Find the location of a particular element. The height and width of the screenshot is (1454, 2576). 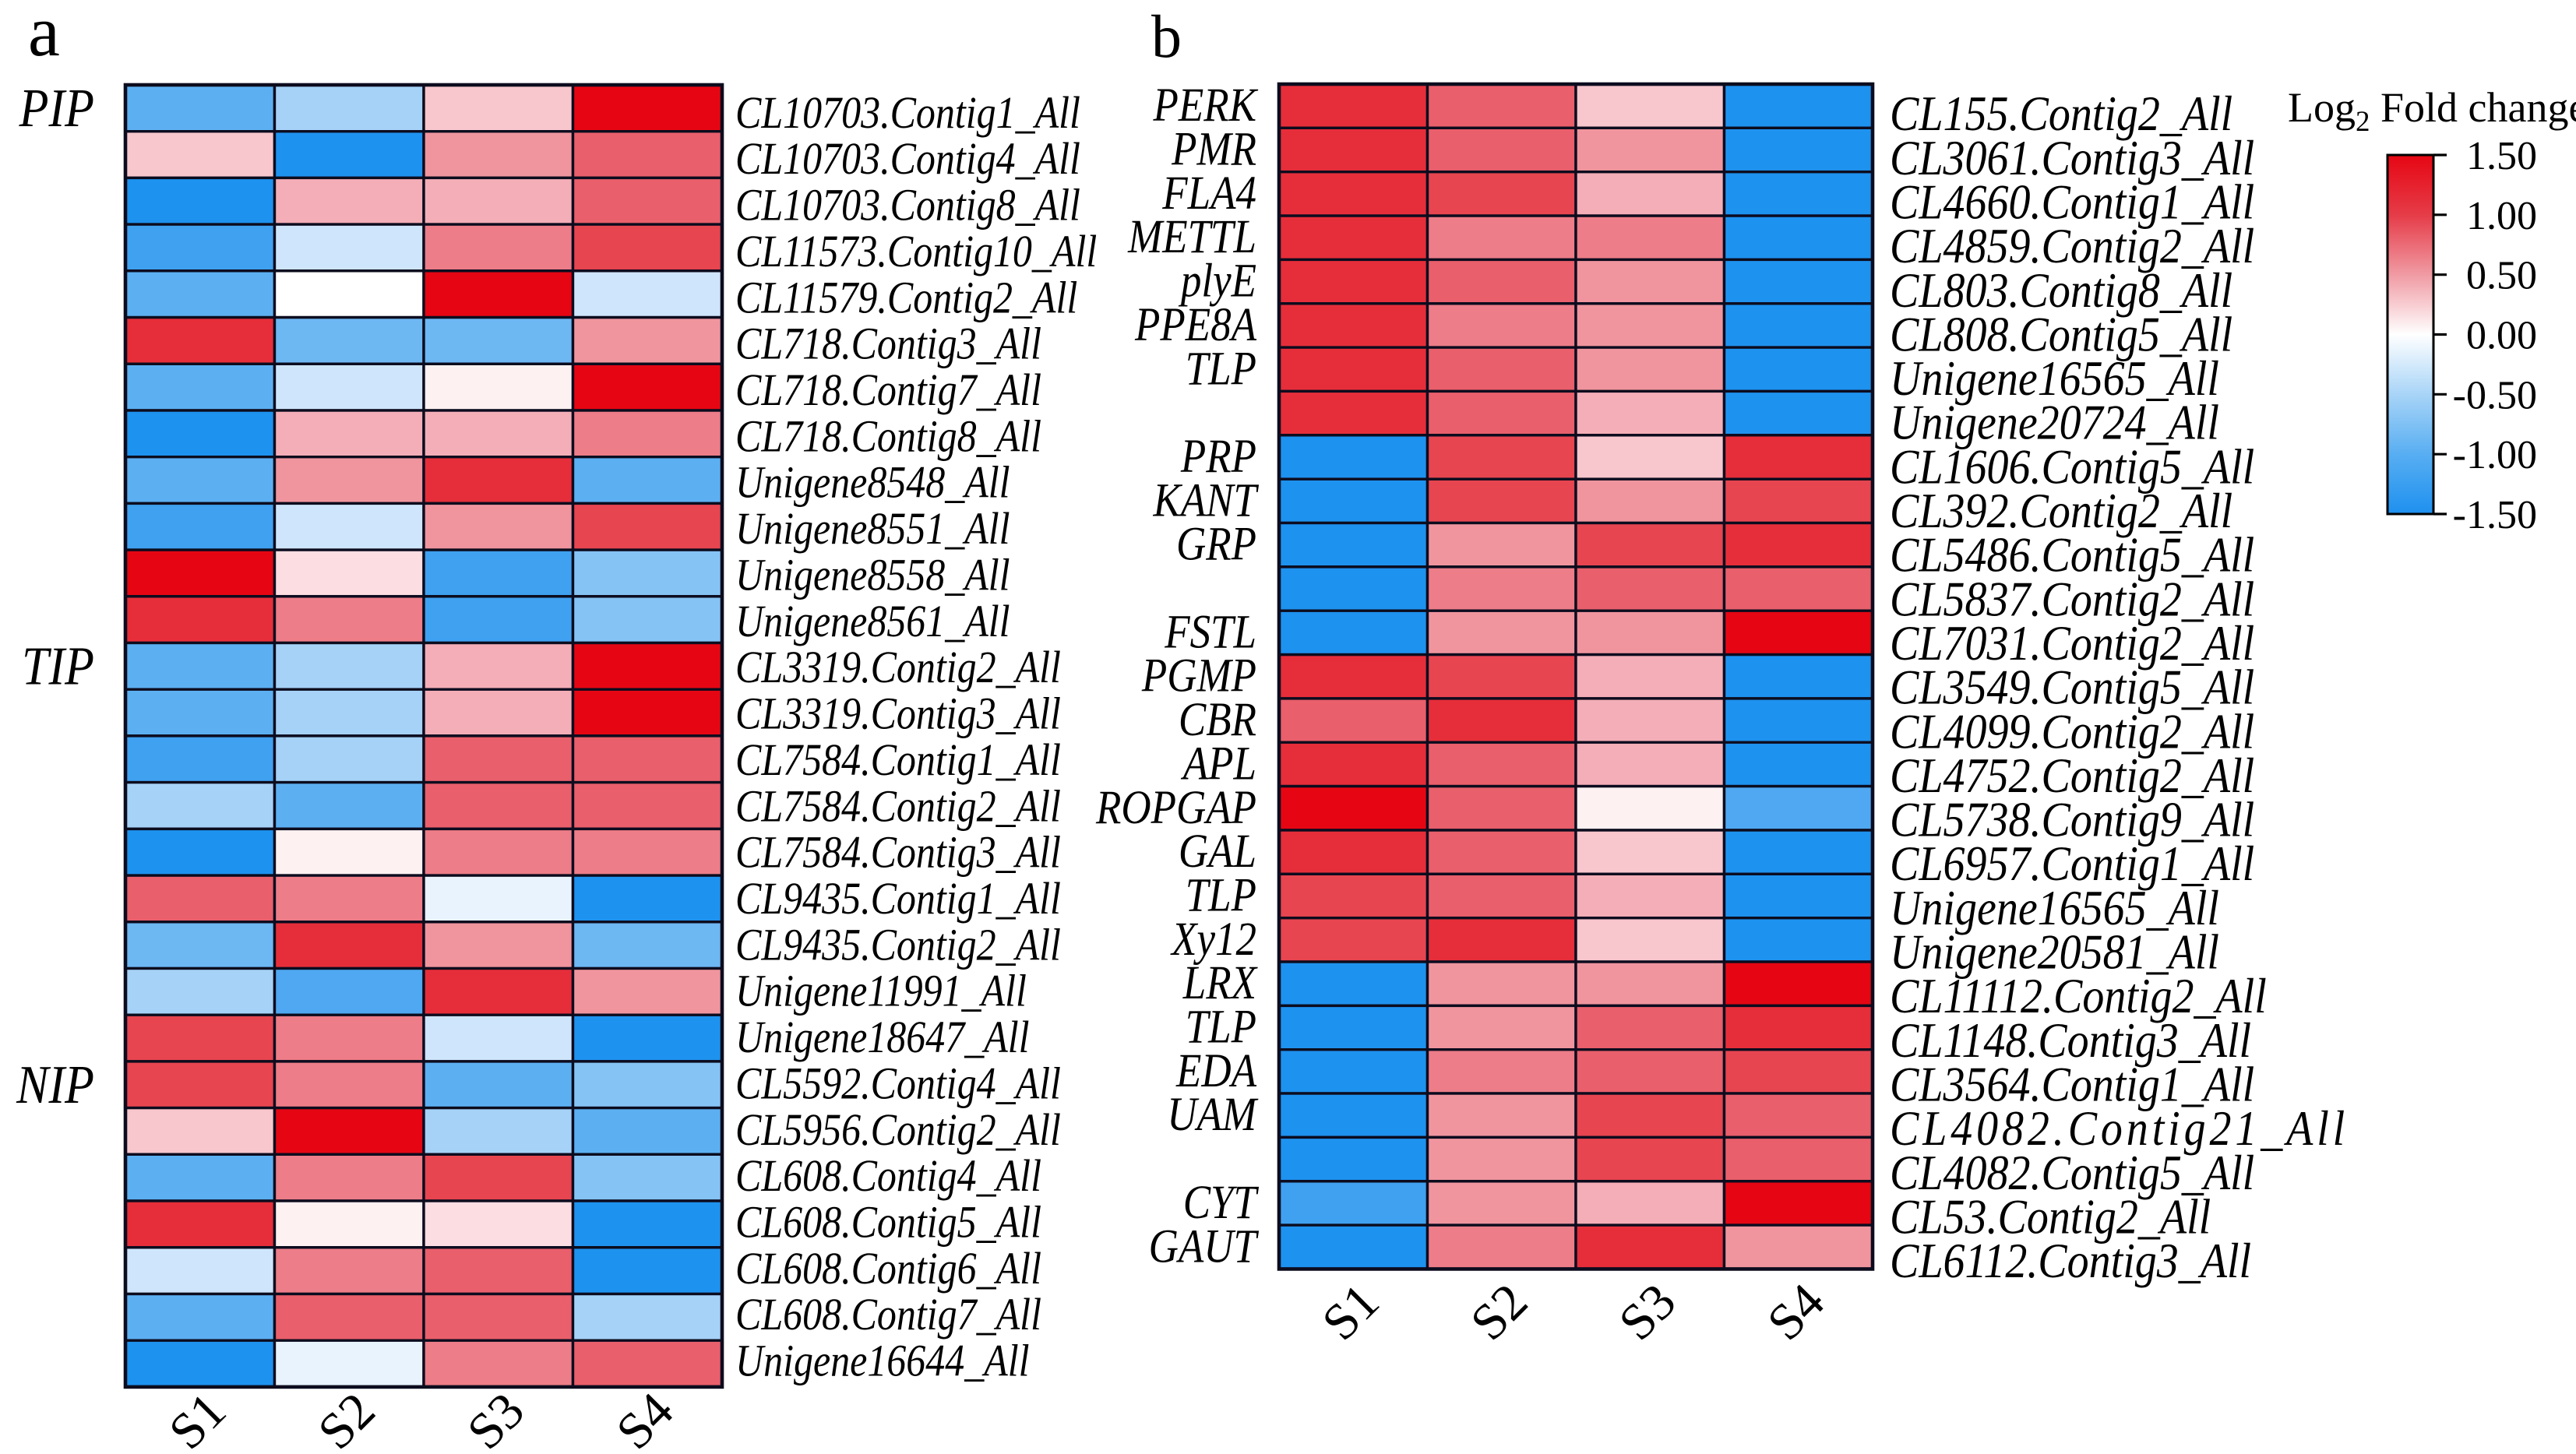

svg-text: CL3061.Contig3_All is located at coordinates (2072, 158).